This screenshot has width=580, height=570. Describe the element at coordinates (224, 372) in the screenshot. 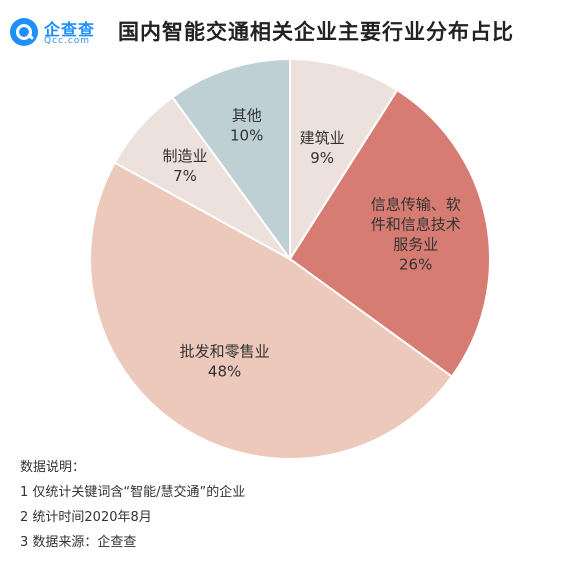

I see `slice-value-label-3: 48%` at that location.